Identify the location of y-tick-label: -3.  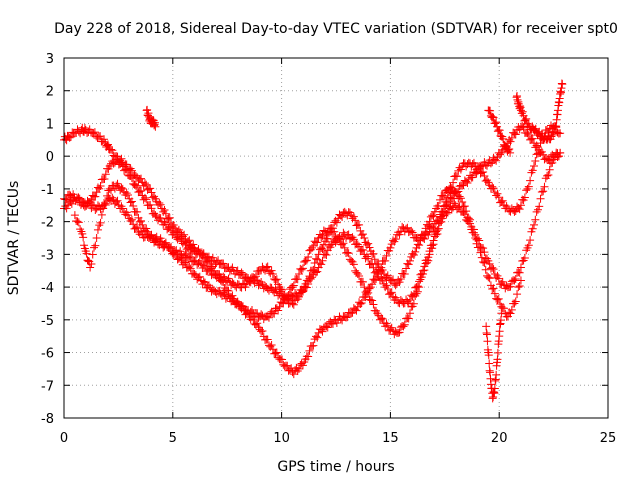
(47, 255).